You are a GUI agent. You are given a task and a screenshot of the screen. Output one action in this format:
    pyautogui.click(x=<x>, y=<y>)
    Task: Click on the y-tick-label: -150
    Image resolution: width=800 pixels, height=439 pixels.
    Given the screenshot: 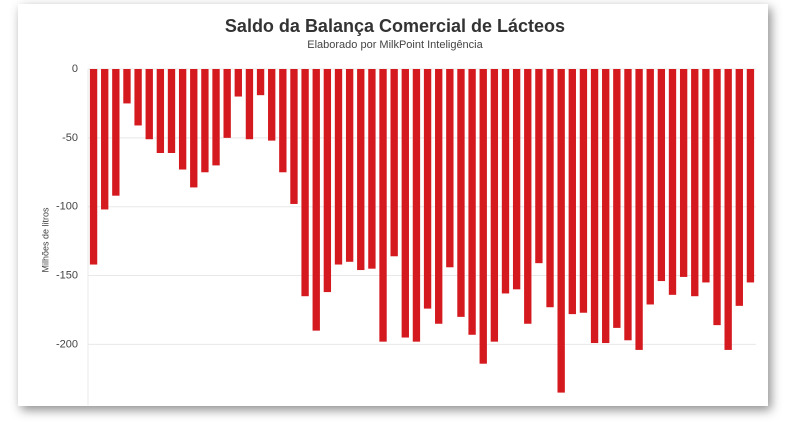 What is the action you would take?
    pyautogui.click(x=67, y=275)
    